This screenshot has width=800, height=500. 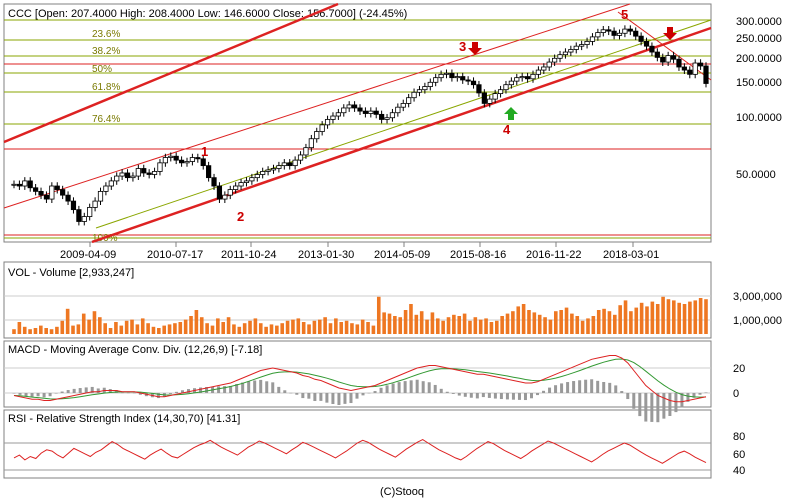 What do you see at coordinates (402, 492) in the screenshot?
I see `copyright-footer: (C)Stooq` at bounding box center [402, 492].